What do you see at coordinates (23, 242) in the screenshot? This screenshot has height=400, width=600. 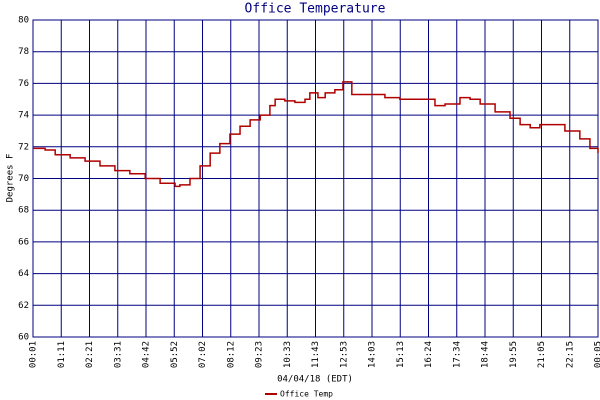 I see `y-tick-label: 66` at bounding box center [23, 242].